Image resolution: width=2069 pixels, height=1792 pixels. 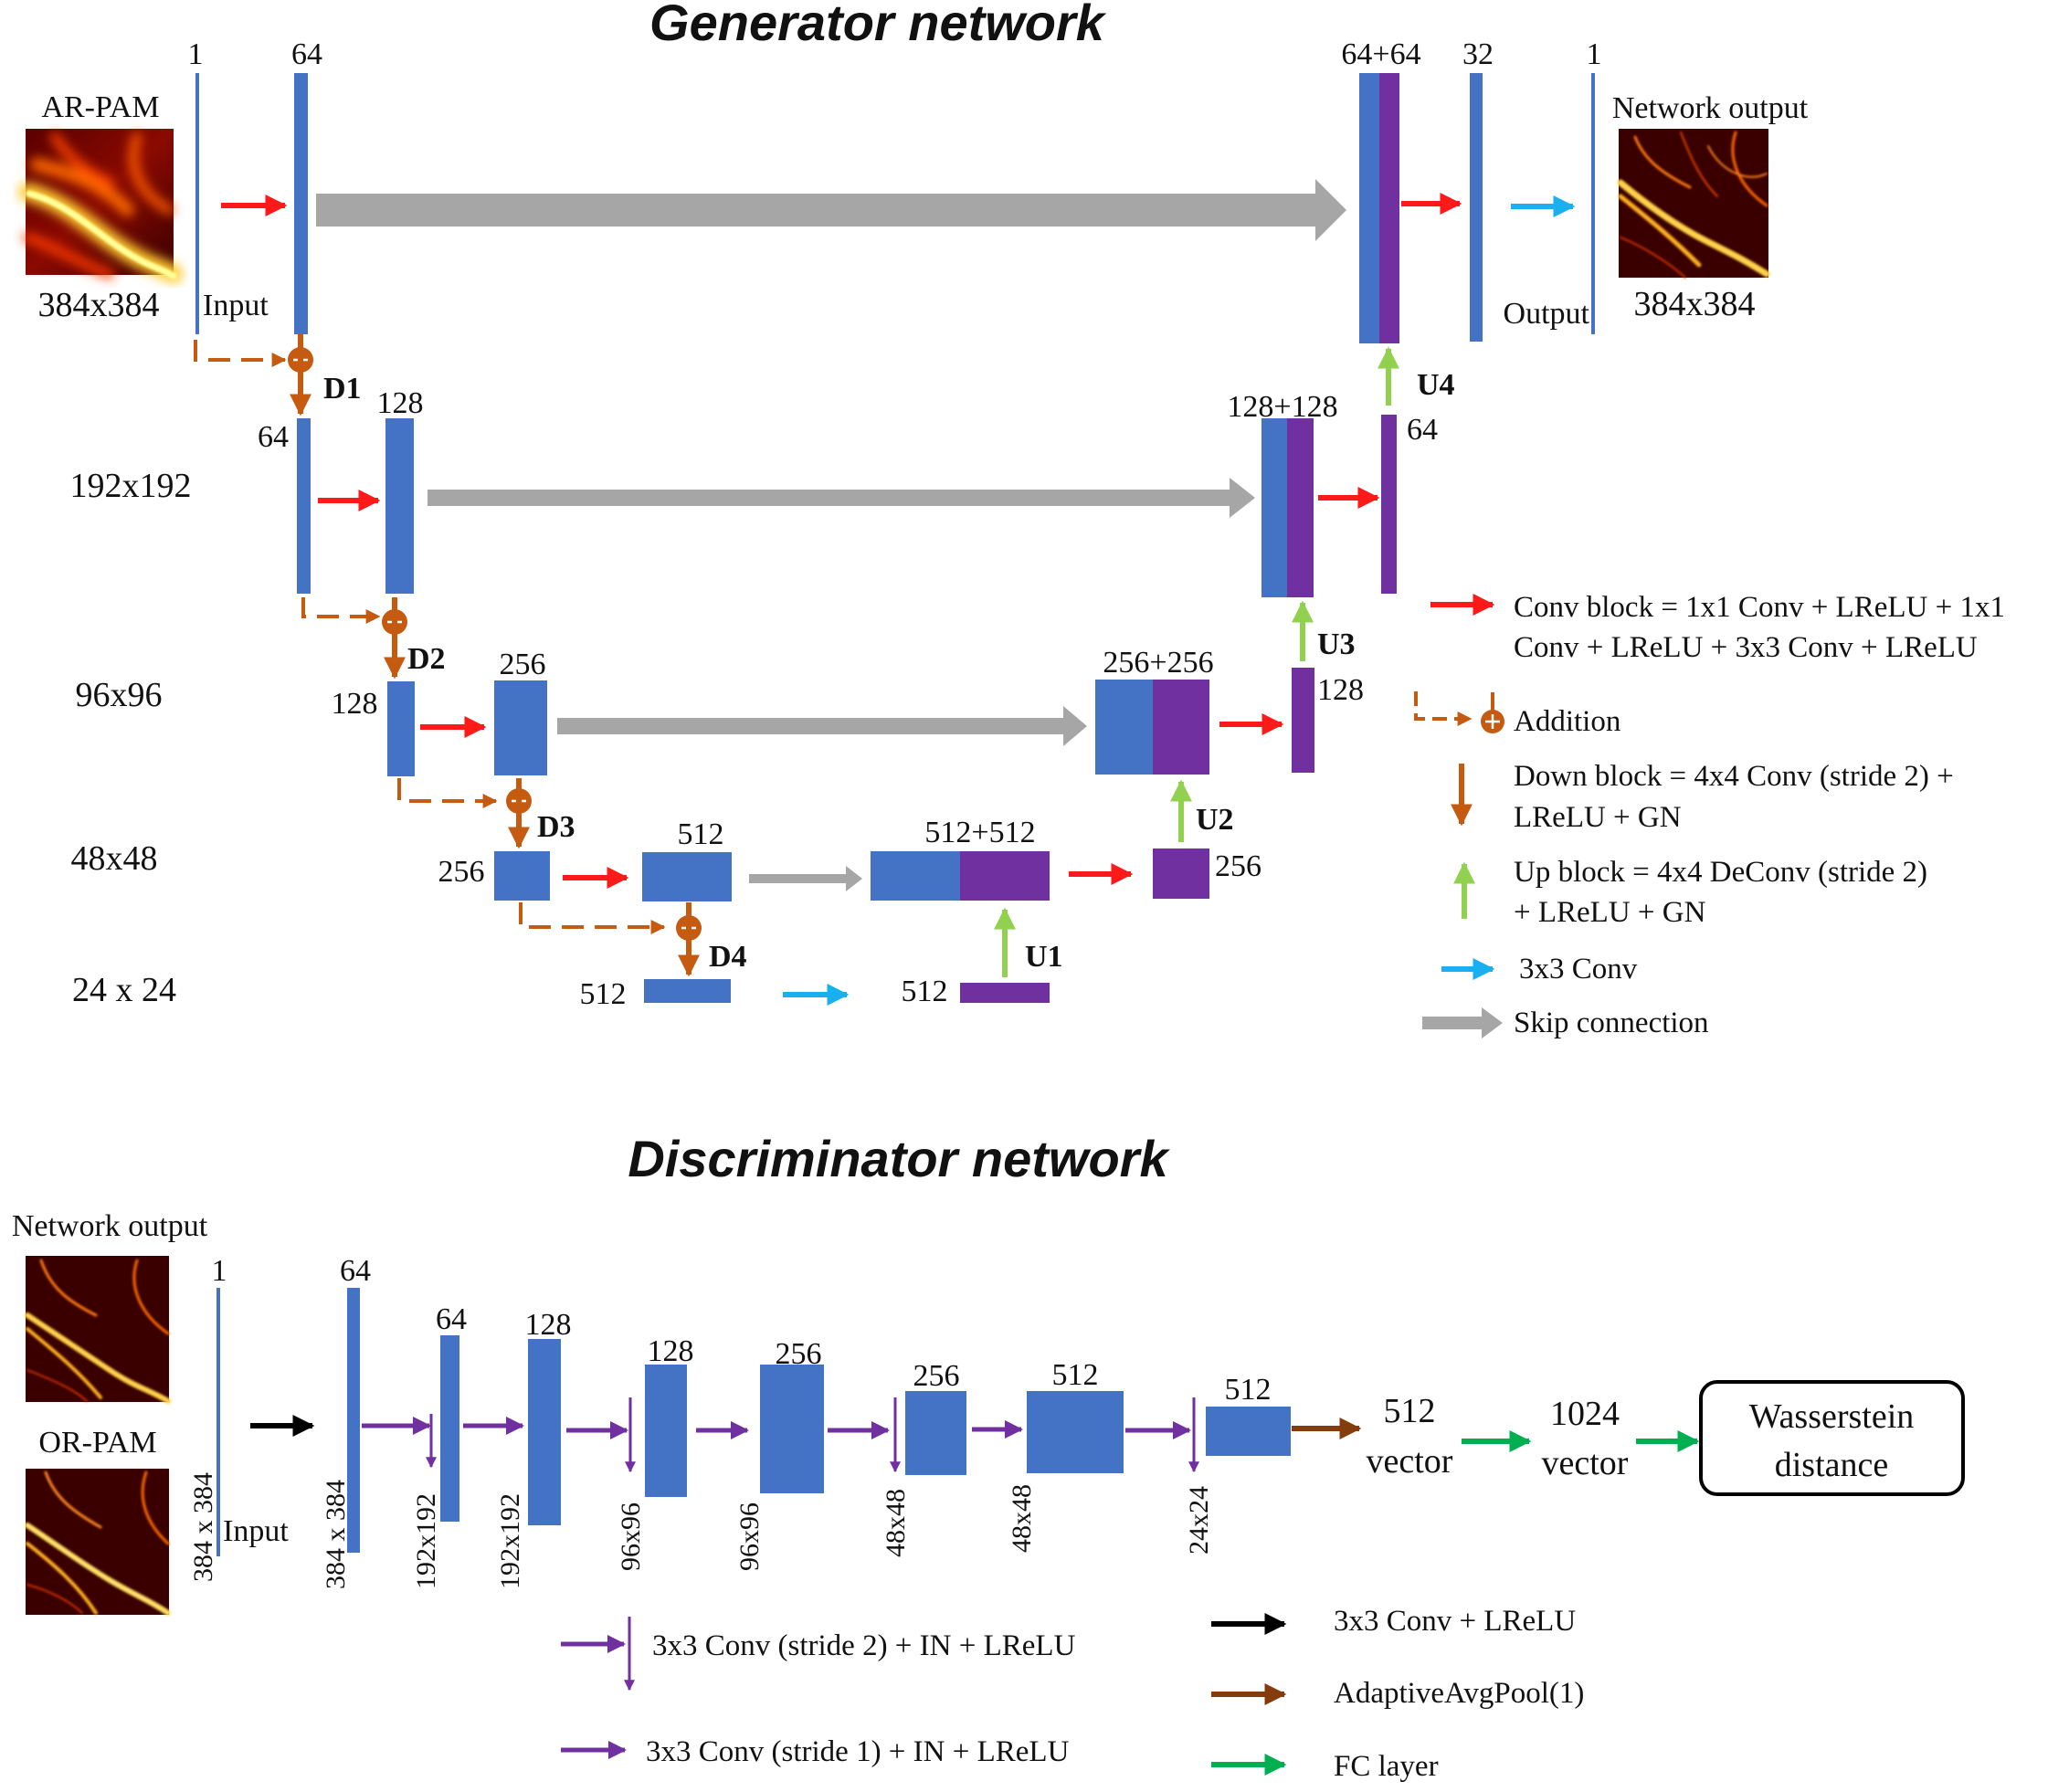 I want to click on enc1-b, so click(x=399, y=506).